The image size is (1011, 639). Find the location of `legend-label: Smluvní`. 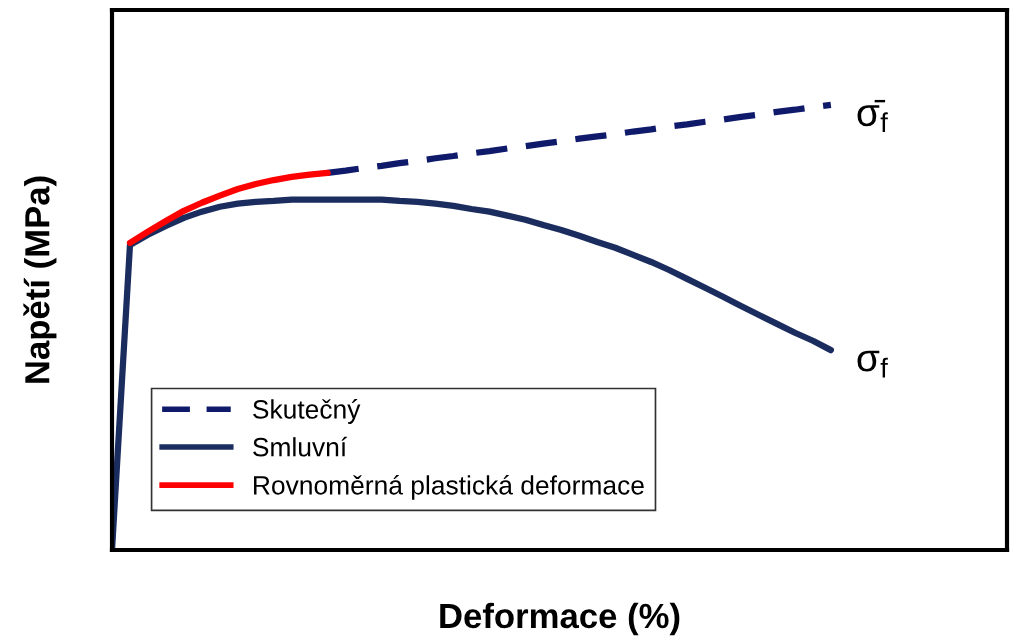

legend-label: Smluvní is located at coordinates (300, 446).